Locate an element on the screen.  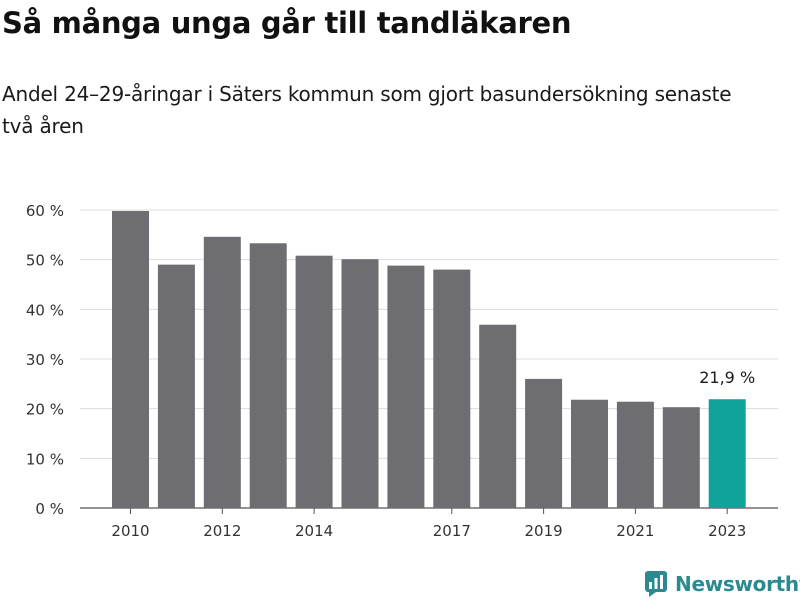
bar-2014 is located at coordinates (314, 381).